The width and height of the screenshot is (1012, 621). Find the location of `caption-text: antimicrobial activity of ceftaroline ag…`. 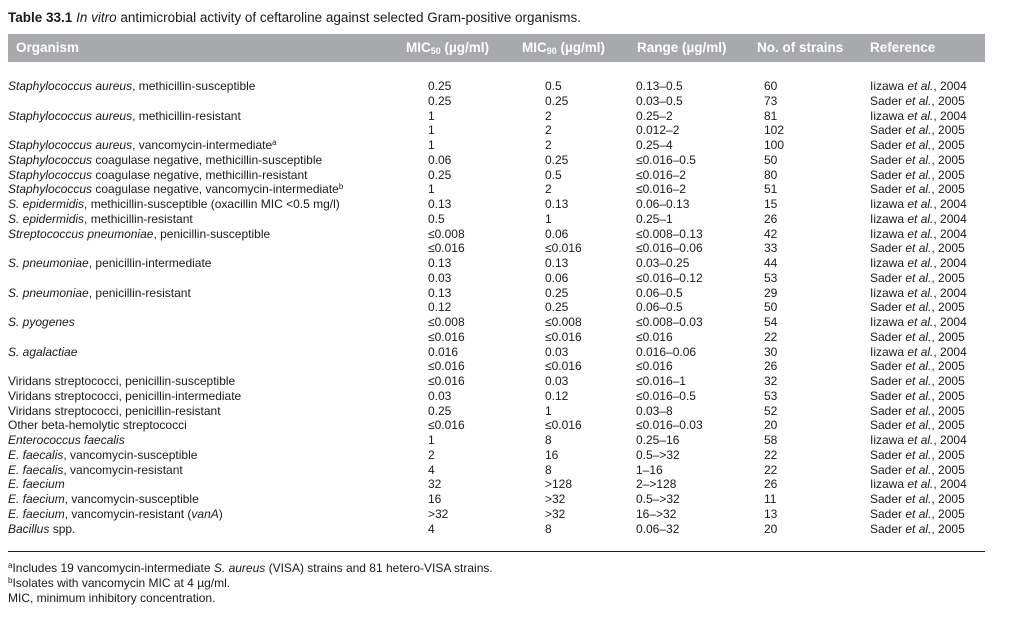

caption-text: antimicrobial activity of ceftaroline ag… is located at coordinates (349, 17).